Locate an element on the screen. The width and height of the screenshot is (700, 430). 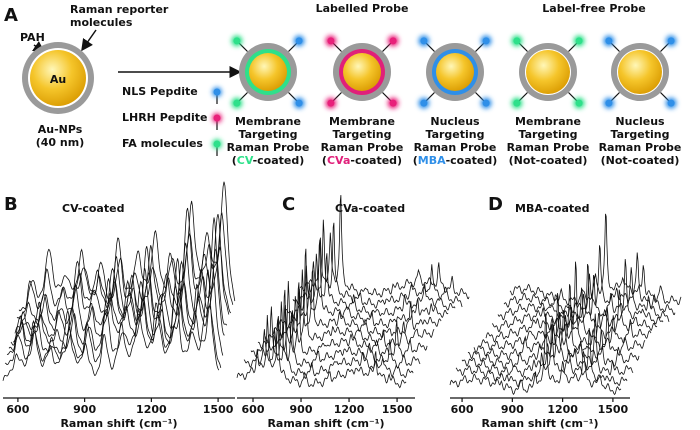
panel-label: B is located at coordinates (11, 204).